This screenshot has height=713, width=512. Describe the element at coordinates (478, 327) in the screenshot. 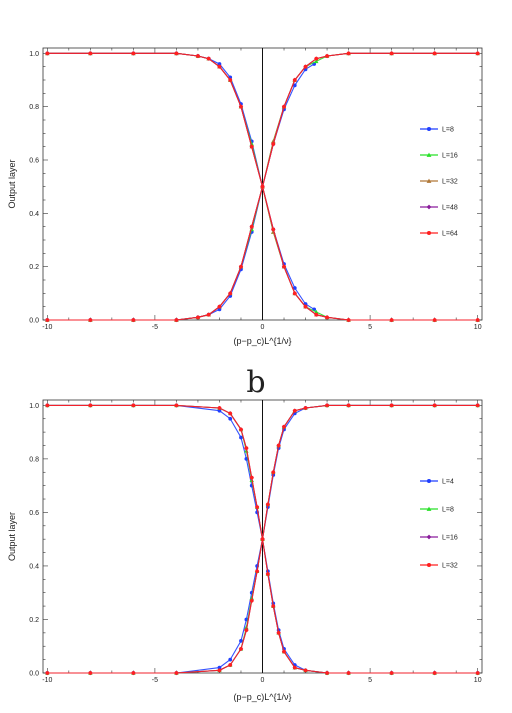

I see `x-tick-label: 10` at that location.